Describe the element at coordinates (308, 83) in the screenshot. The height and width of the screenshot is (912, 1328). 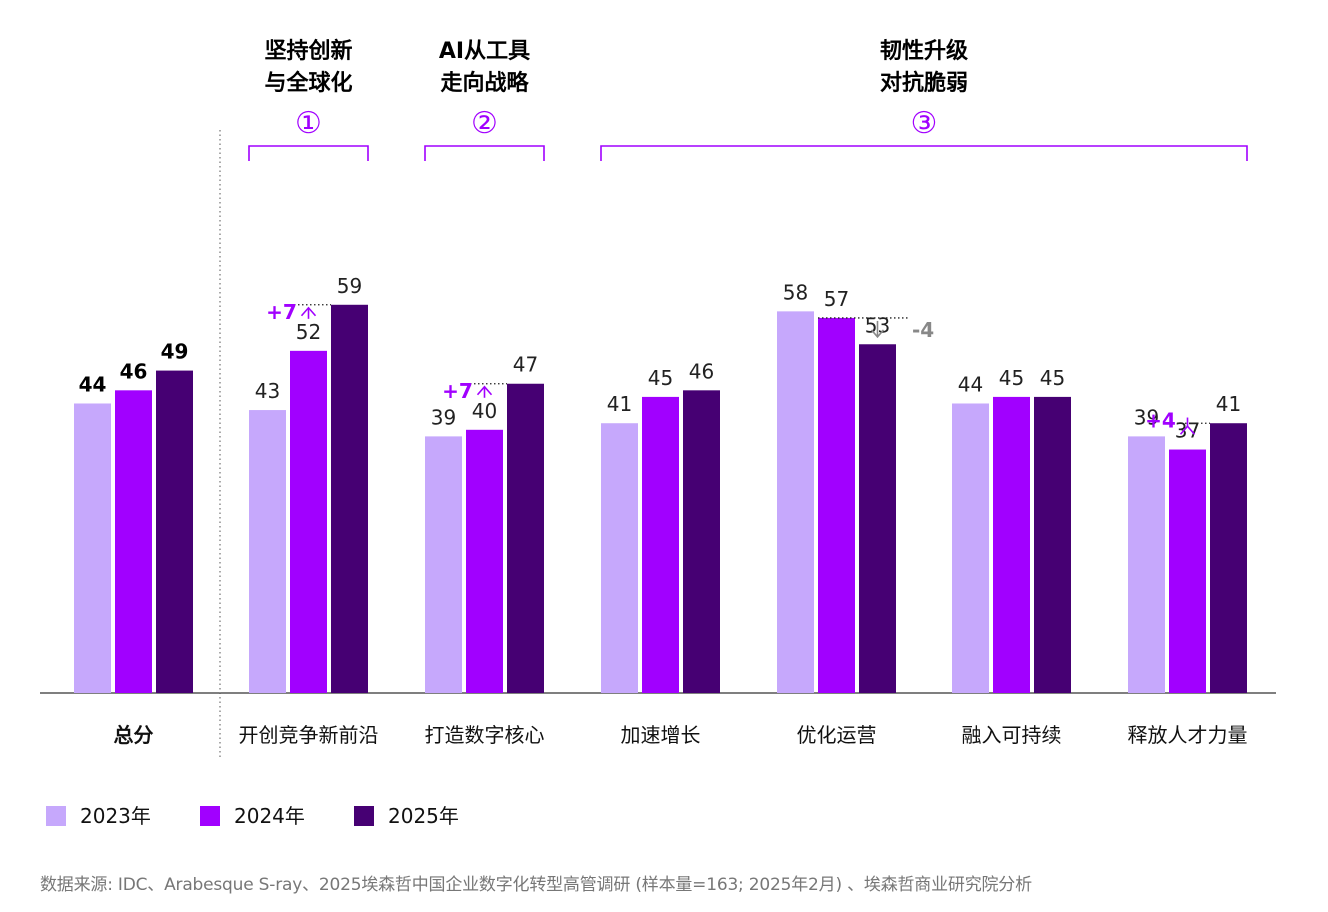
I see `group-title-0-line2: 与全球化` at that location.